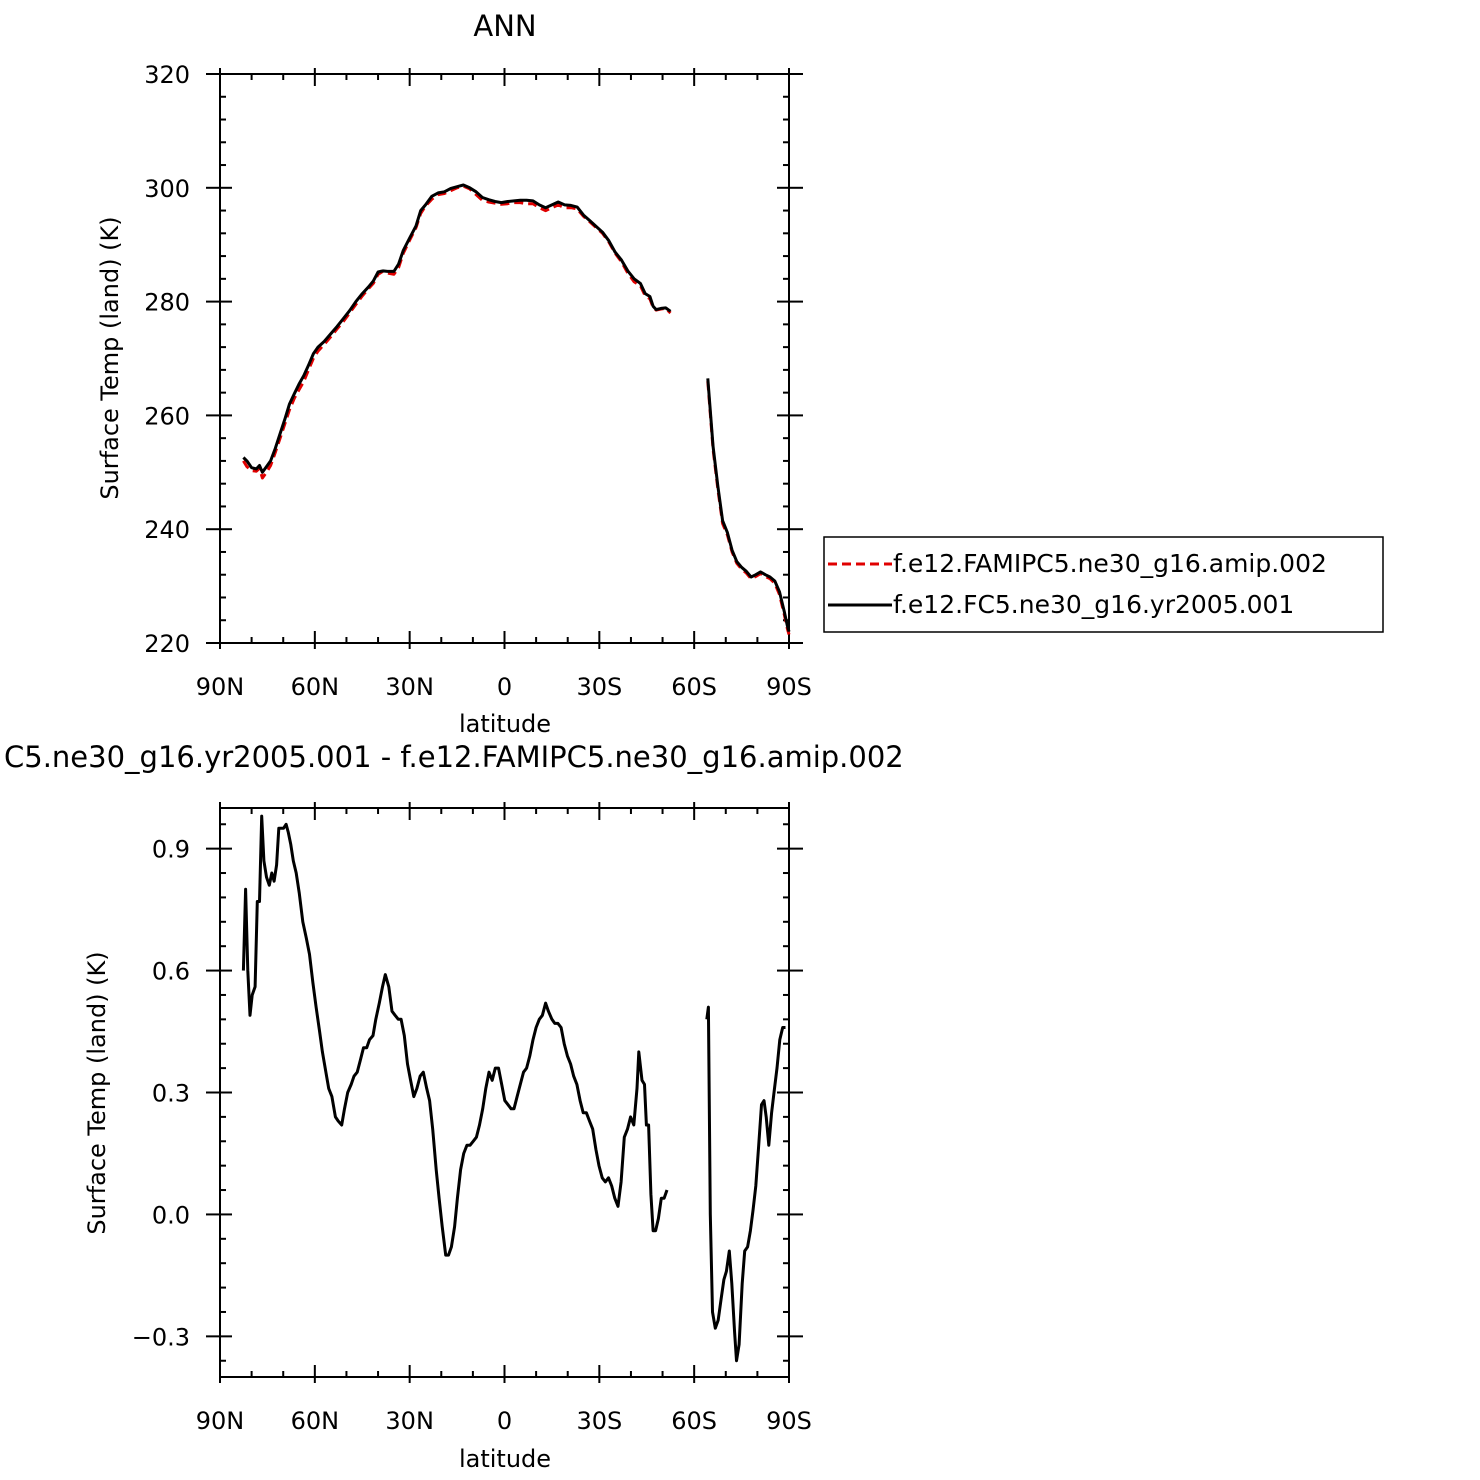  What do you see at coordinates (167, 189) in the screenshot?
I see `top-y-tick-label: 300` at bounding box center [167, 189].